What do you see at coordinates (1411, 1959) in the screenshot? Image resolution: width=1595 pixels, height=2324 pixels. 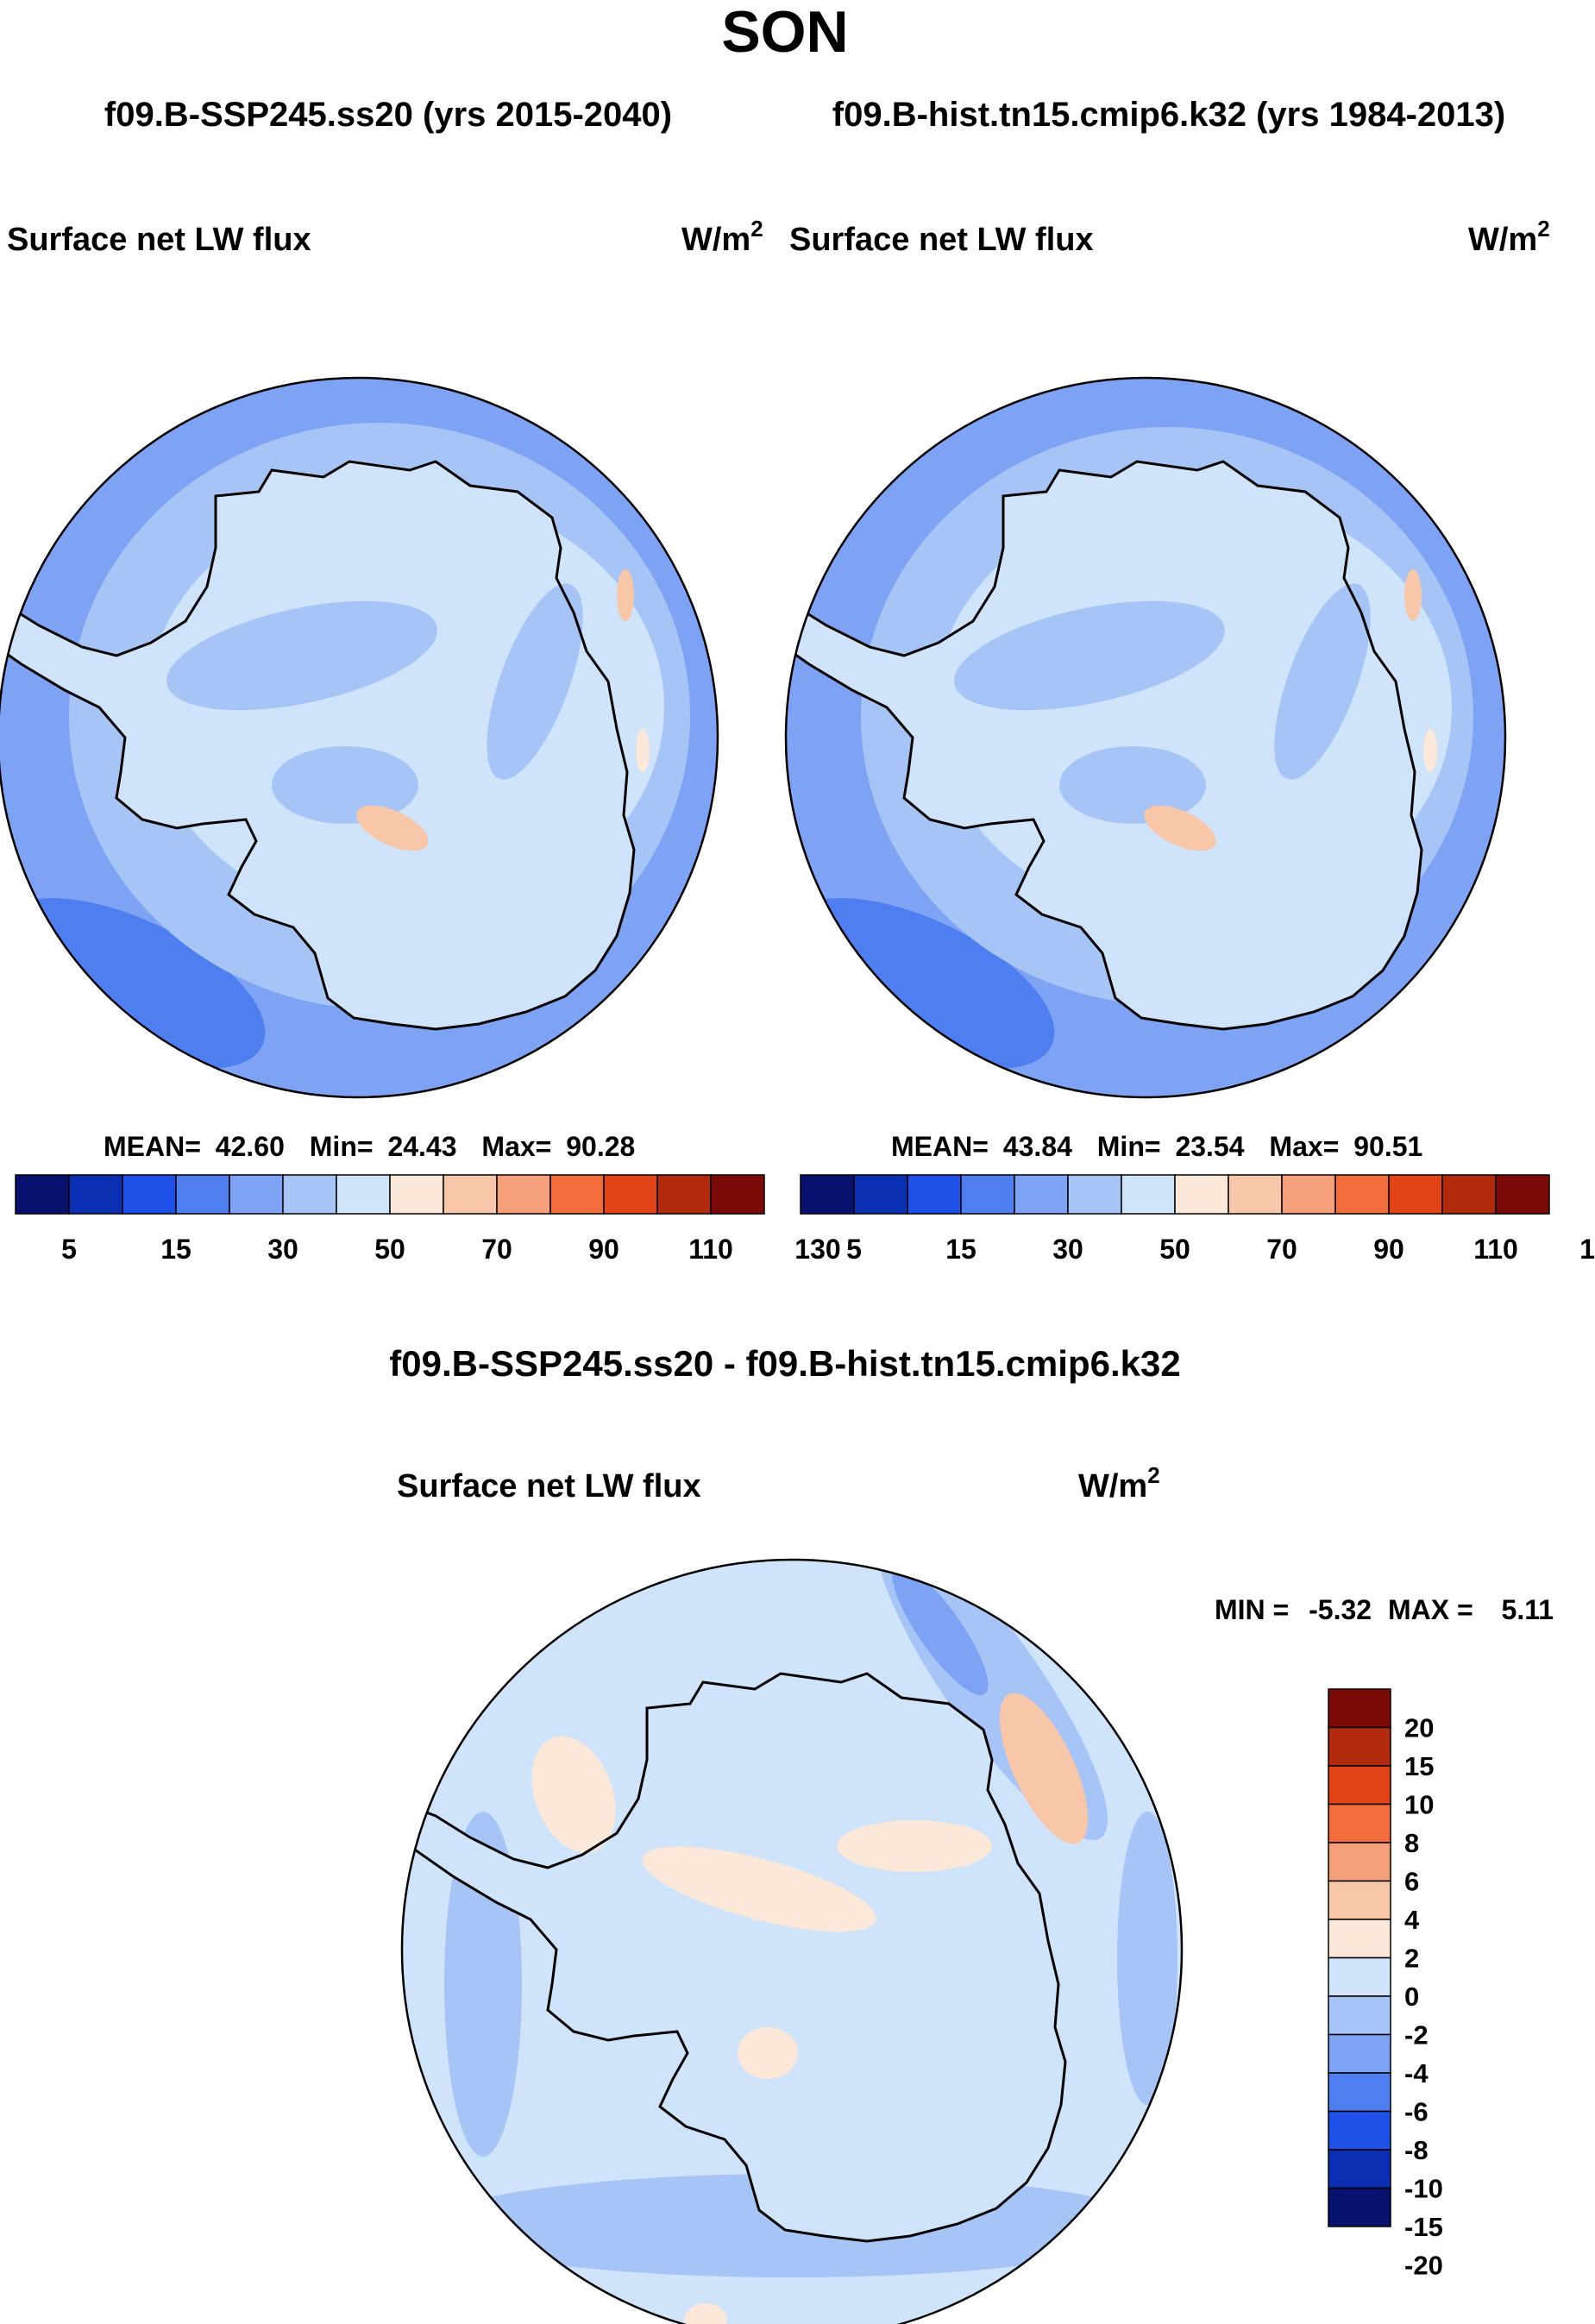 I see `diff-colorbar-tick-label: 2` at bounding box center [1411, 1959].